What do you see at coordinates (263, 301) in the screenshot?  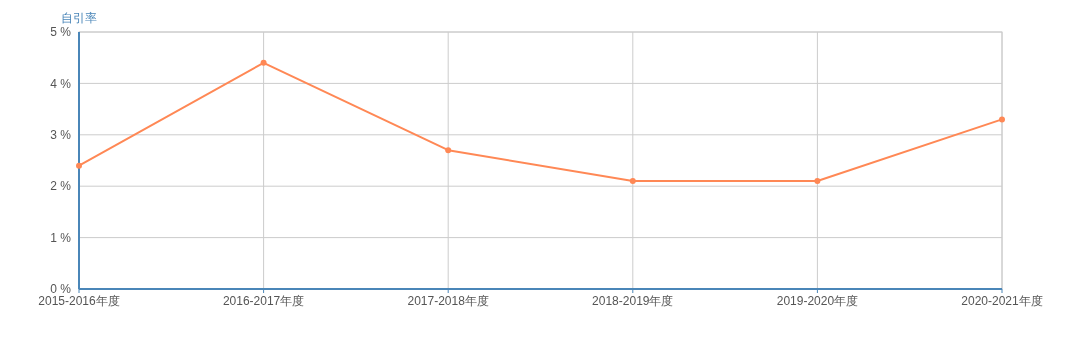 I see `x-tick-label: 2016-2017年度` at bounding box center [263, 301].